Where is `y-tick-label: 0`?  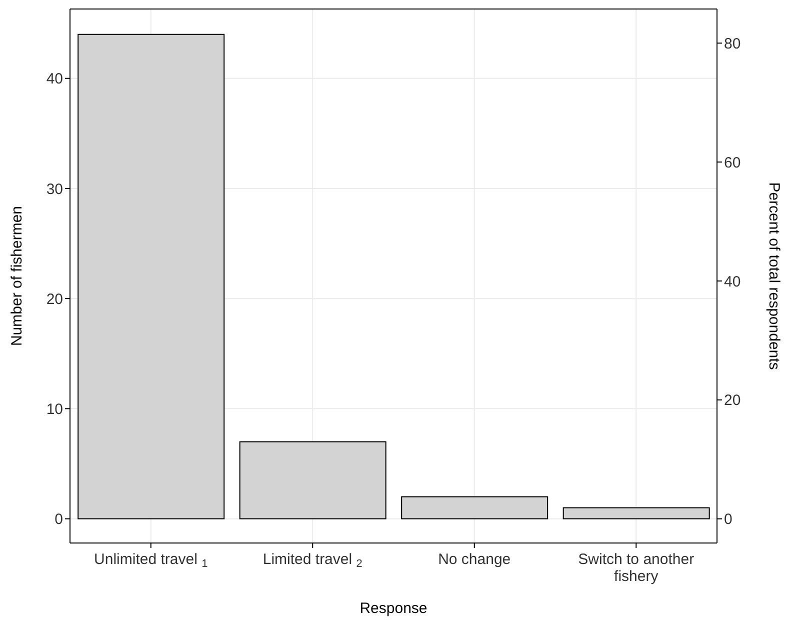
y-tick-label: 0 is located at coordinates (58, 519).